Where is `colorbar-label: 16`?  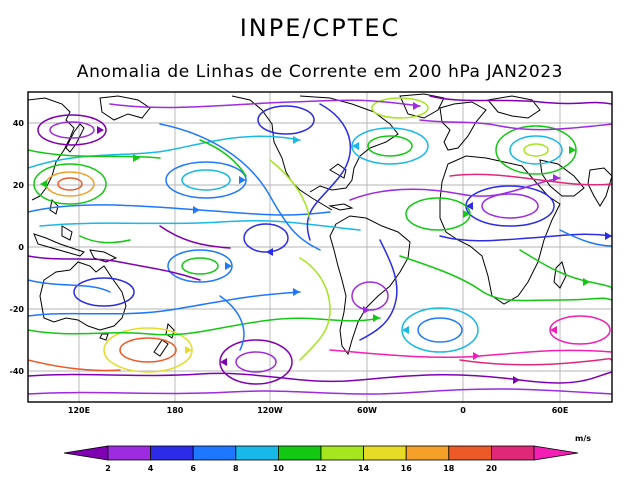 colorbar-label: 16 is located at coordinates (407, 468).